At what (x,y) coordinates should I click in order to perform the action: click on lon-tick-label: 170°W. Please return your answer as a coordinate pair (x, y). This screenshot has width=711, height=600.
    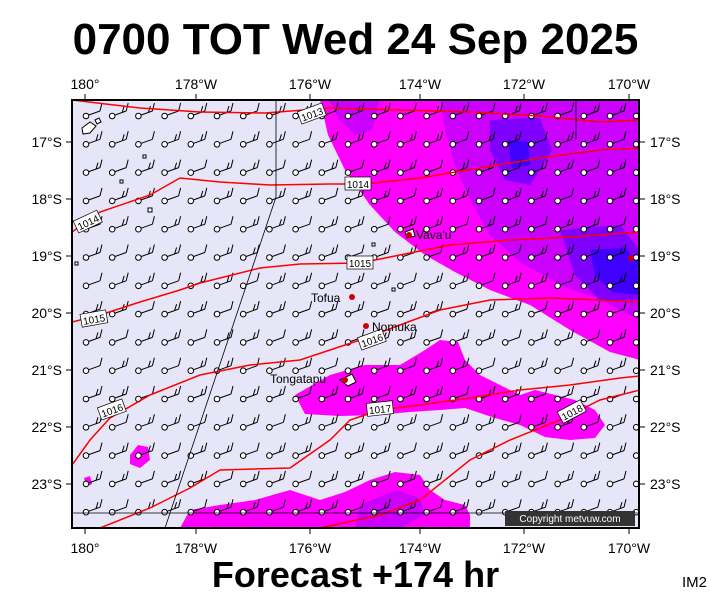
    Looking at the image, I should click on (629, 548).